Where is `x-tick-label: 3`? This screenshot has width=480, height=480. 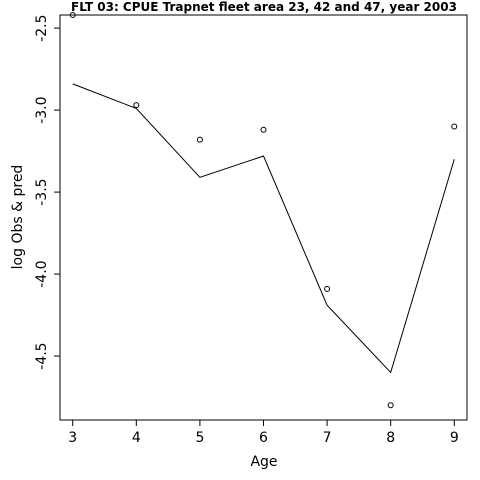 x-tick-label: 3 is located at coordinates (72, 438).